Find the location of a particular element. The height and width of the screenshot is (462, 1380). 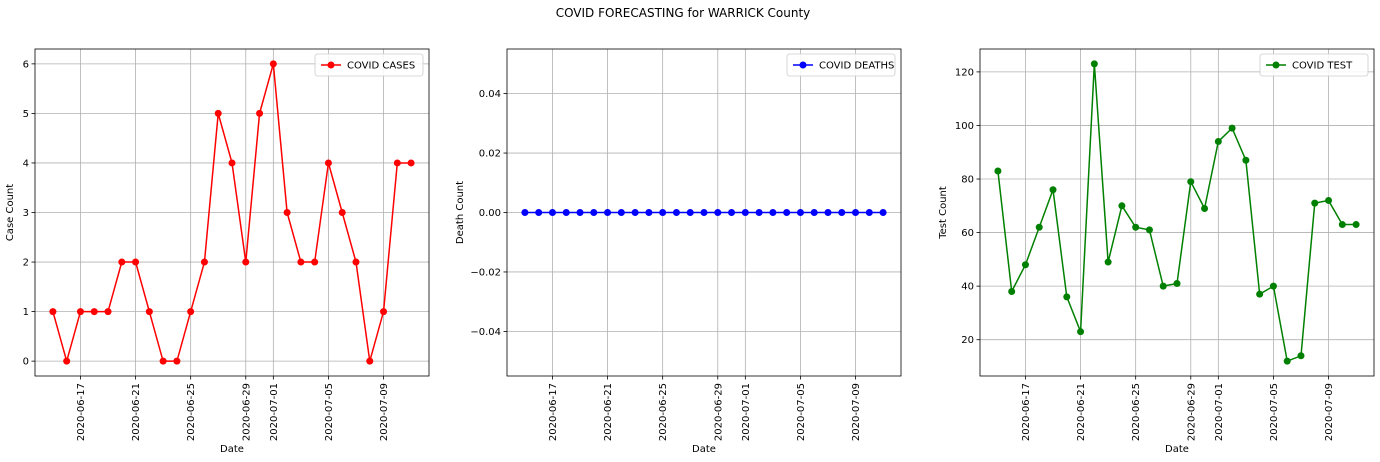

y-tick-label: 80 is located at coordinates (967, 180).